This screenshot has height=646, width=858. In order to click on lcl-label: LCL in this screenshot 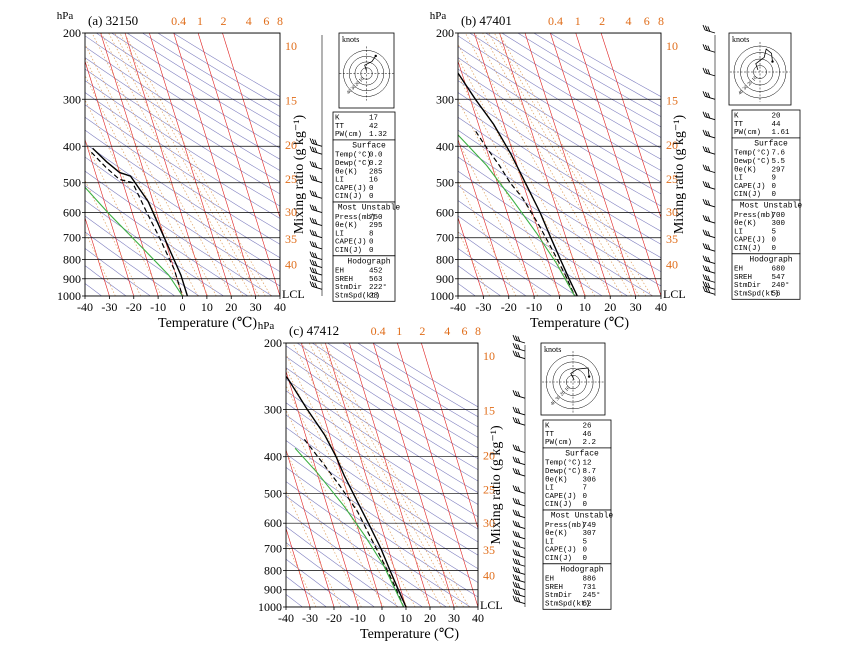, I will do `click(674, 294)`.